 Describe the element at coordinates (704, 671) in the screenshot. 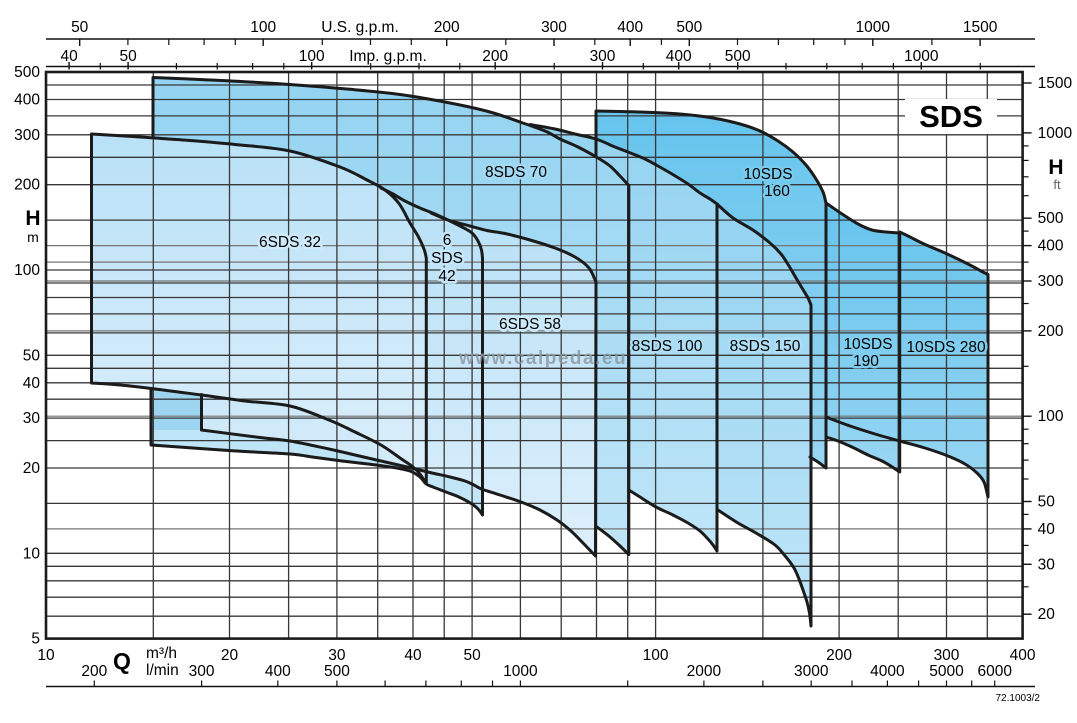

I see `svg-text: 2000` at that location.